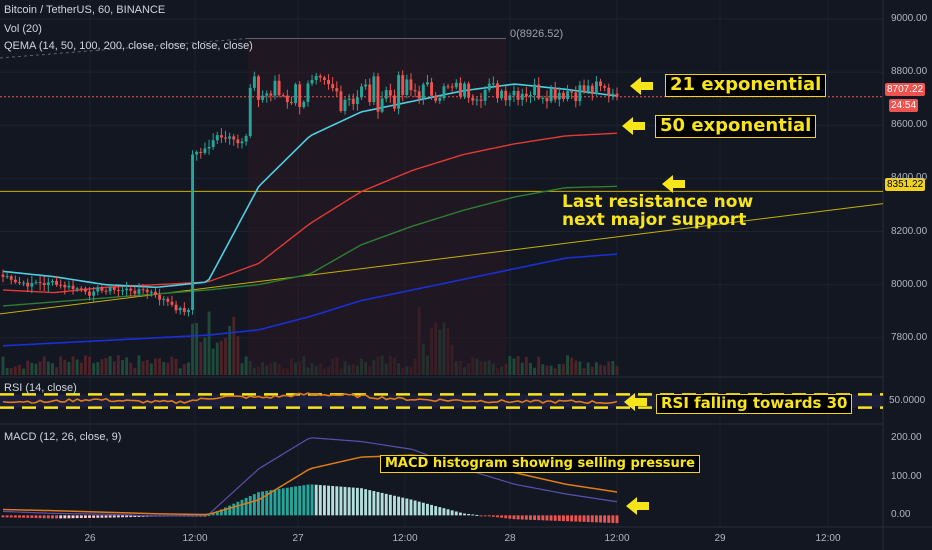 The height and width of the screenshot is (550, 932). Describe the element at coordinates (310, 246) in the screenshot. I see `ema100-line` at that location.